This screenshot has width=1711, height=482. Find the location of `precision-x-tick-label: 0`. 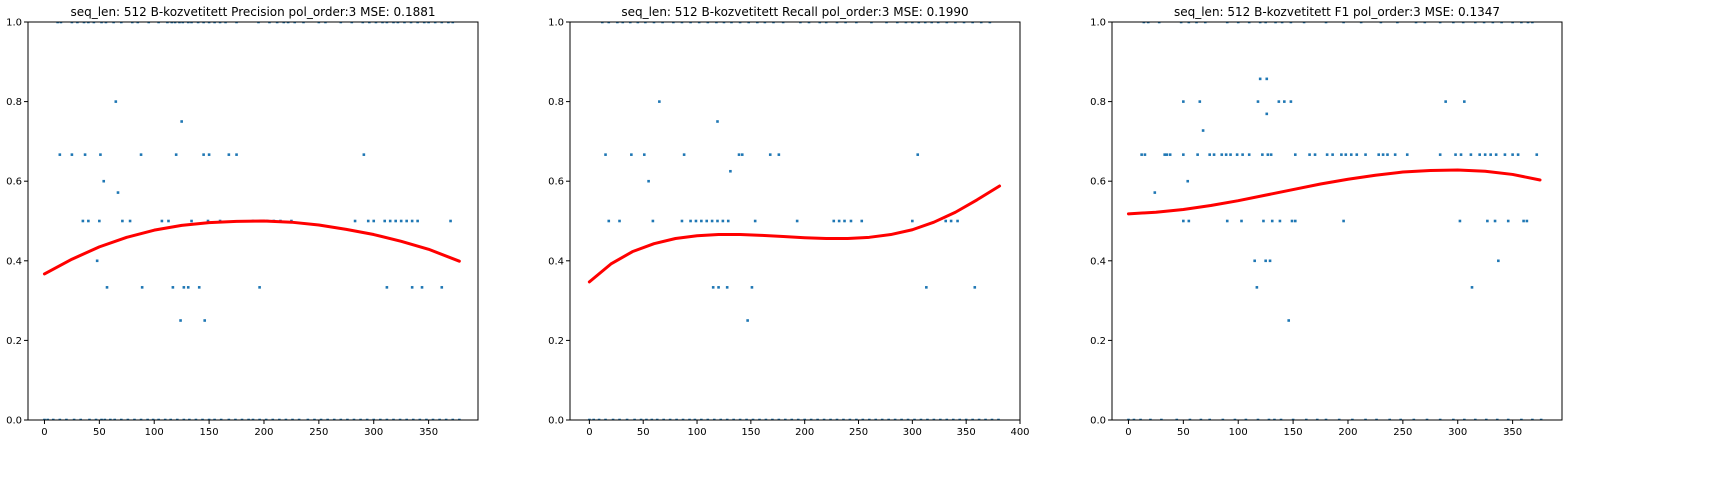

precision-x-tick-label: 0 is located at coordinates (44, 432).